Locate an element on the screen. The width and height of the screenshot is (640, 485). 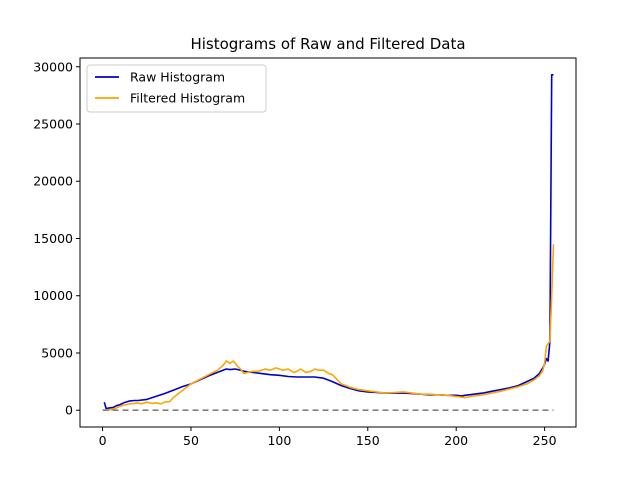
legend: Raw Histogram Filtered Histogram is located at coordinates (176, 88).